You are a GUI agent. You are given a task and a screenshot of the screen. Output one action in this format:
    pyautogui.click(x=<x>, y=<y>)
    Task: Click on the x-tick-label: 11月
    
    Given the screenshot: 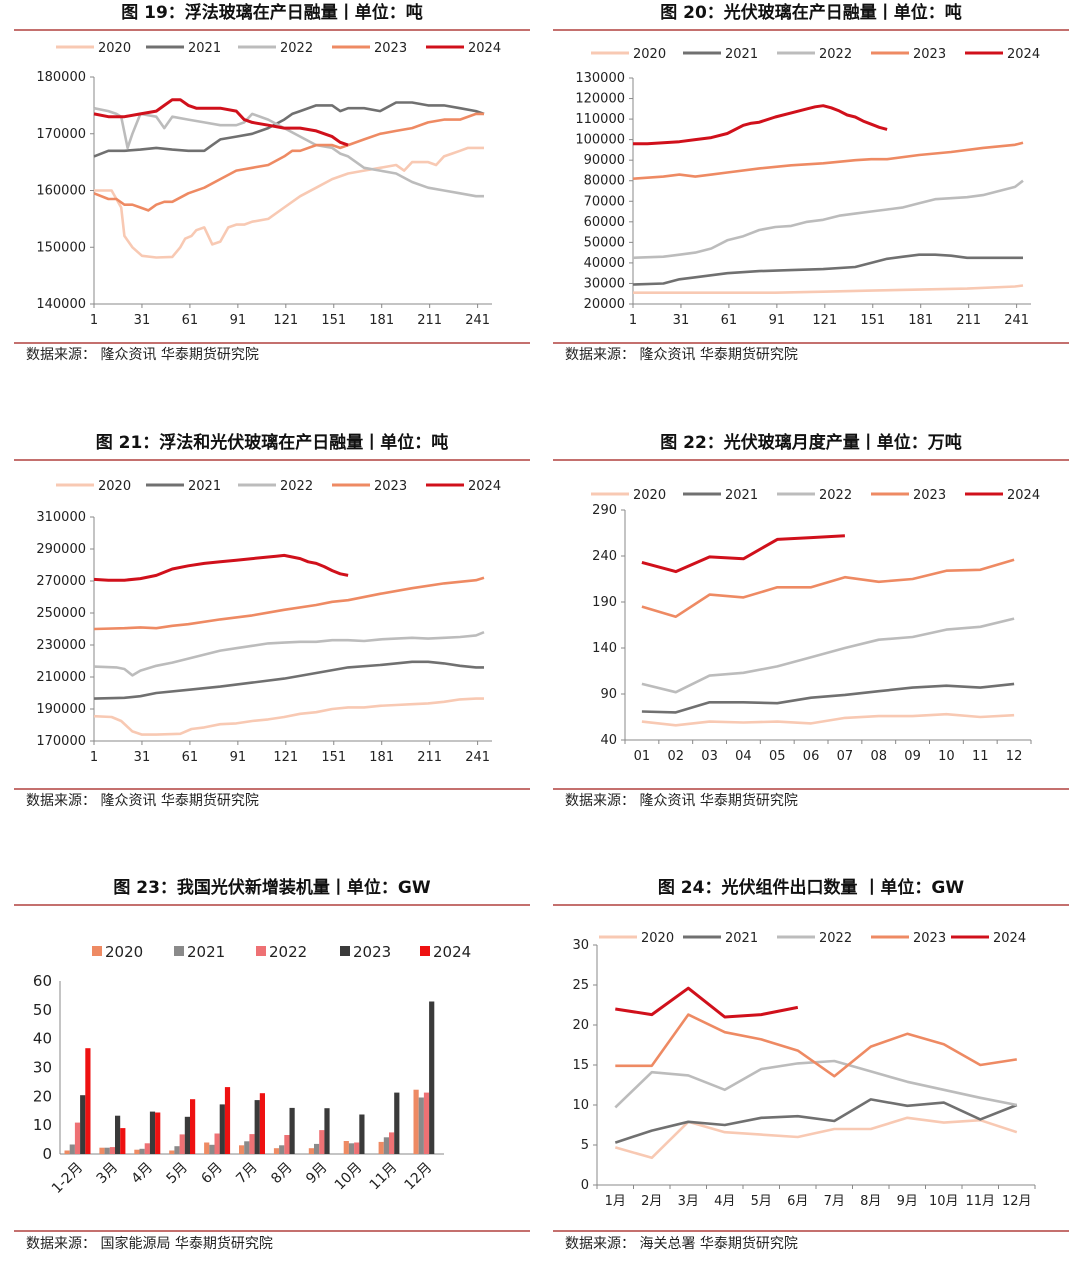 What is the action you would take?
    pyautogui.click(x=980, y=1201)
    